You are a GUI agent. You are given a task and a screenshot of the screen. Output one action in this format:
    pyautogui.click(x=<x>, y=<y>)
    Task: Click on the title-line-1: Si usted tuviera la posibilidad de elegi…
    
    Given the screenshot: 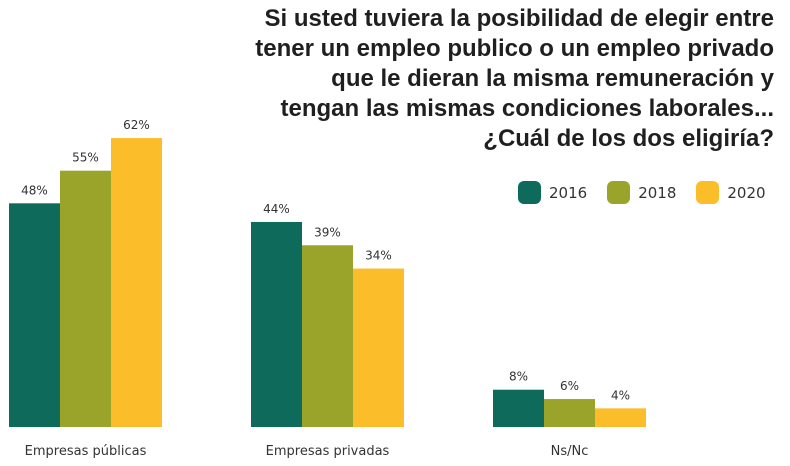 What is the action you would take?
    pyautogui.click(x=519, y=18)
    